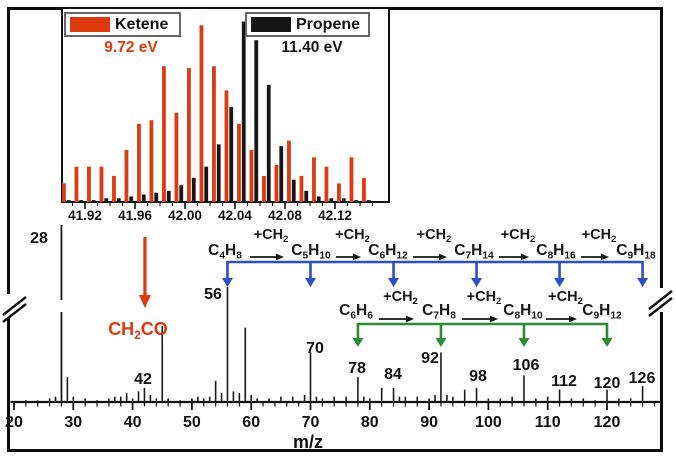  I want to click on alkene-chain-arrow-112-head, so click(560, 282).